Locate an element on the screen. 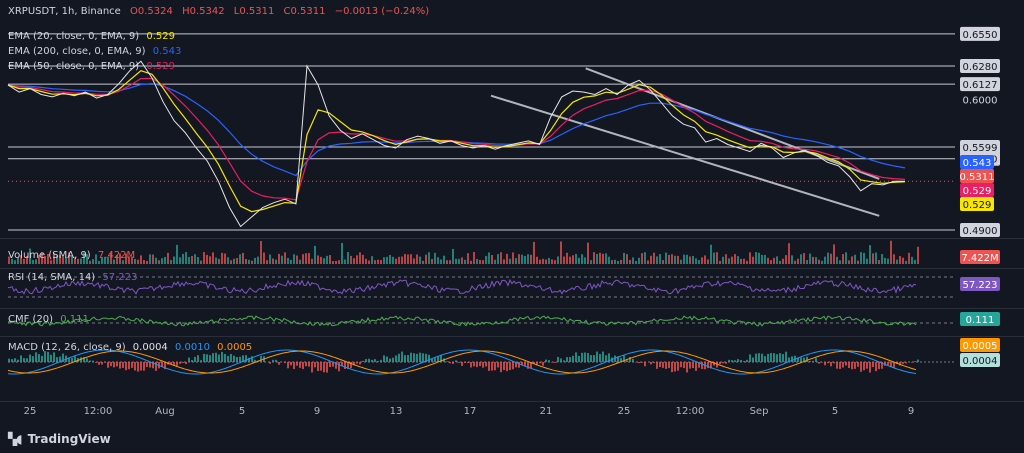 This screenshot has height=453, width=1024. ema200-value: 0.543 is located at coordinates (167, 51).